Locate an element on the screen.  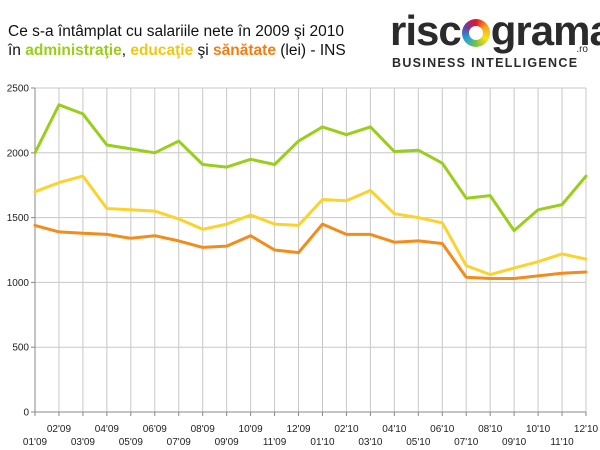
riscograma-logo: risc grama .ro BUSINESS INTELLIGENCE is located at coordinates (495, 39).